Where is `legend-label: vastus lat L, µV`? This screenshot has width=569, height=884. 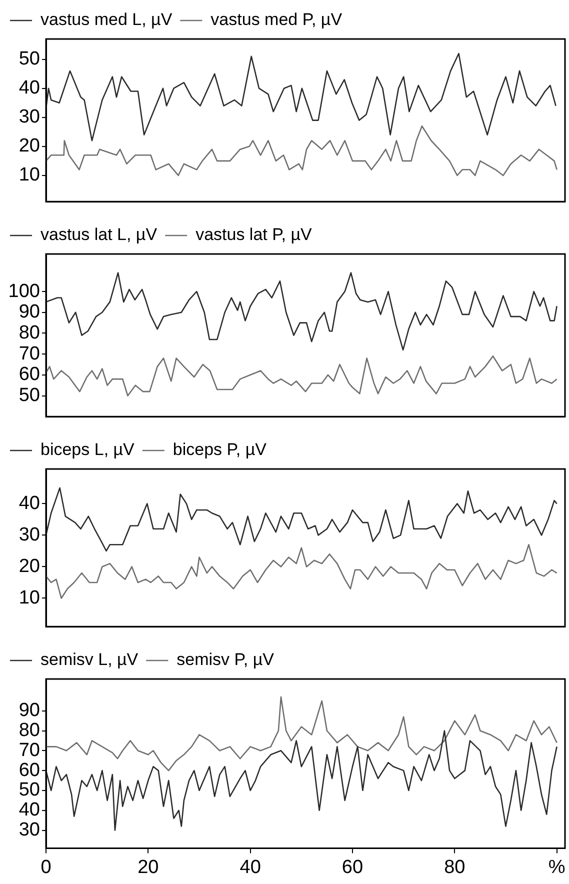 legend-label: vastus lat L, µV is located at coordinates (99, 234).